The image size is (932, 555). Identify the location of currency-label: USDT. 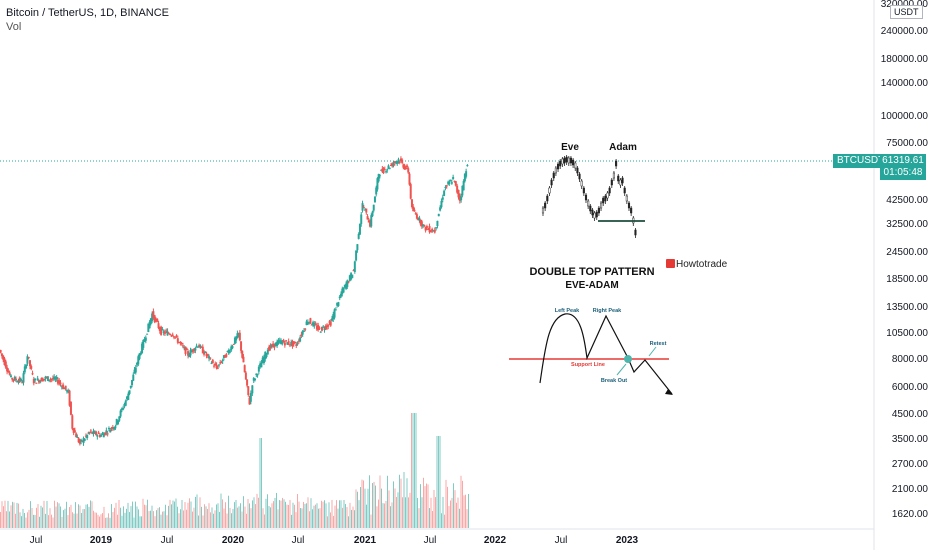
(906, 12).